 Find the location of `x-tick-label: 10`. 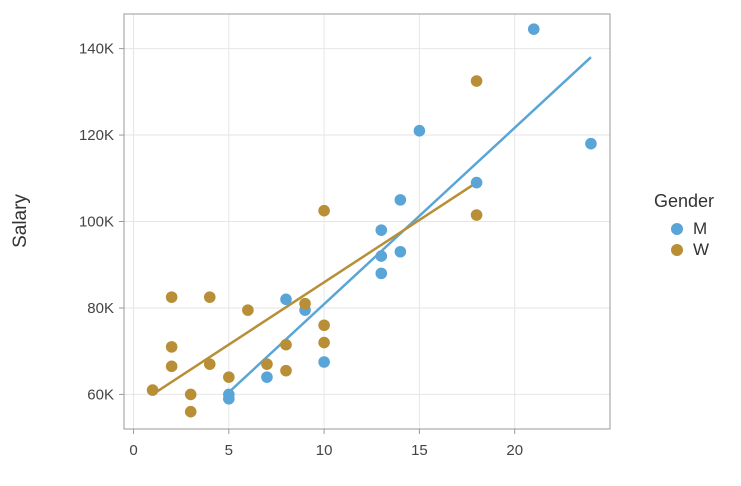

x-tick-label: 10 is located at coordinates (324, 450).